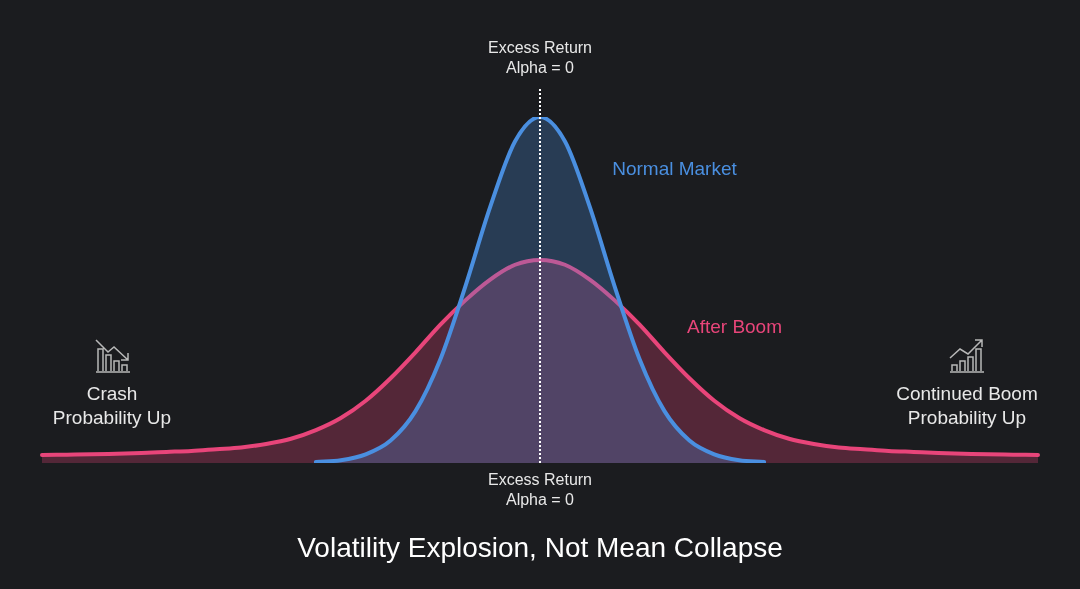 The image size is (1080, 589). Describe the element at coordinates (540, 548) in the screenshot. I see `text: Volatility Explosion, Not Mean Collapse` at that location.